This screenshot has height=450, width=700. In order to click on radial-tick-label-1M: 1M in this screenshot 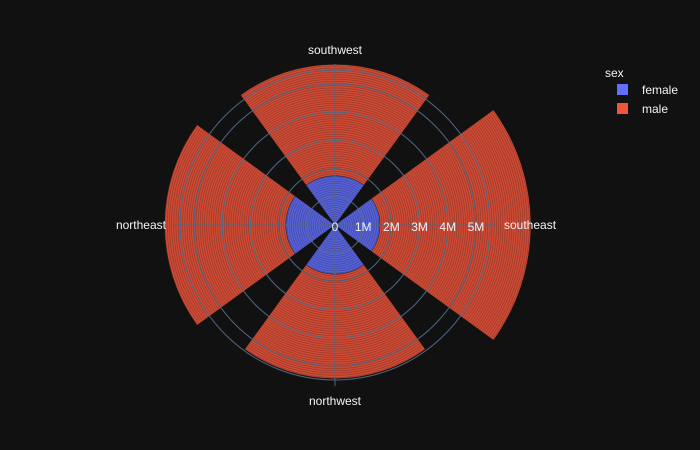, I will do `click(363, 227)`.